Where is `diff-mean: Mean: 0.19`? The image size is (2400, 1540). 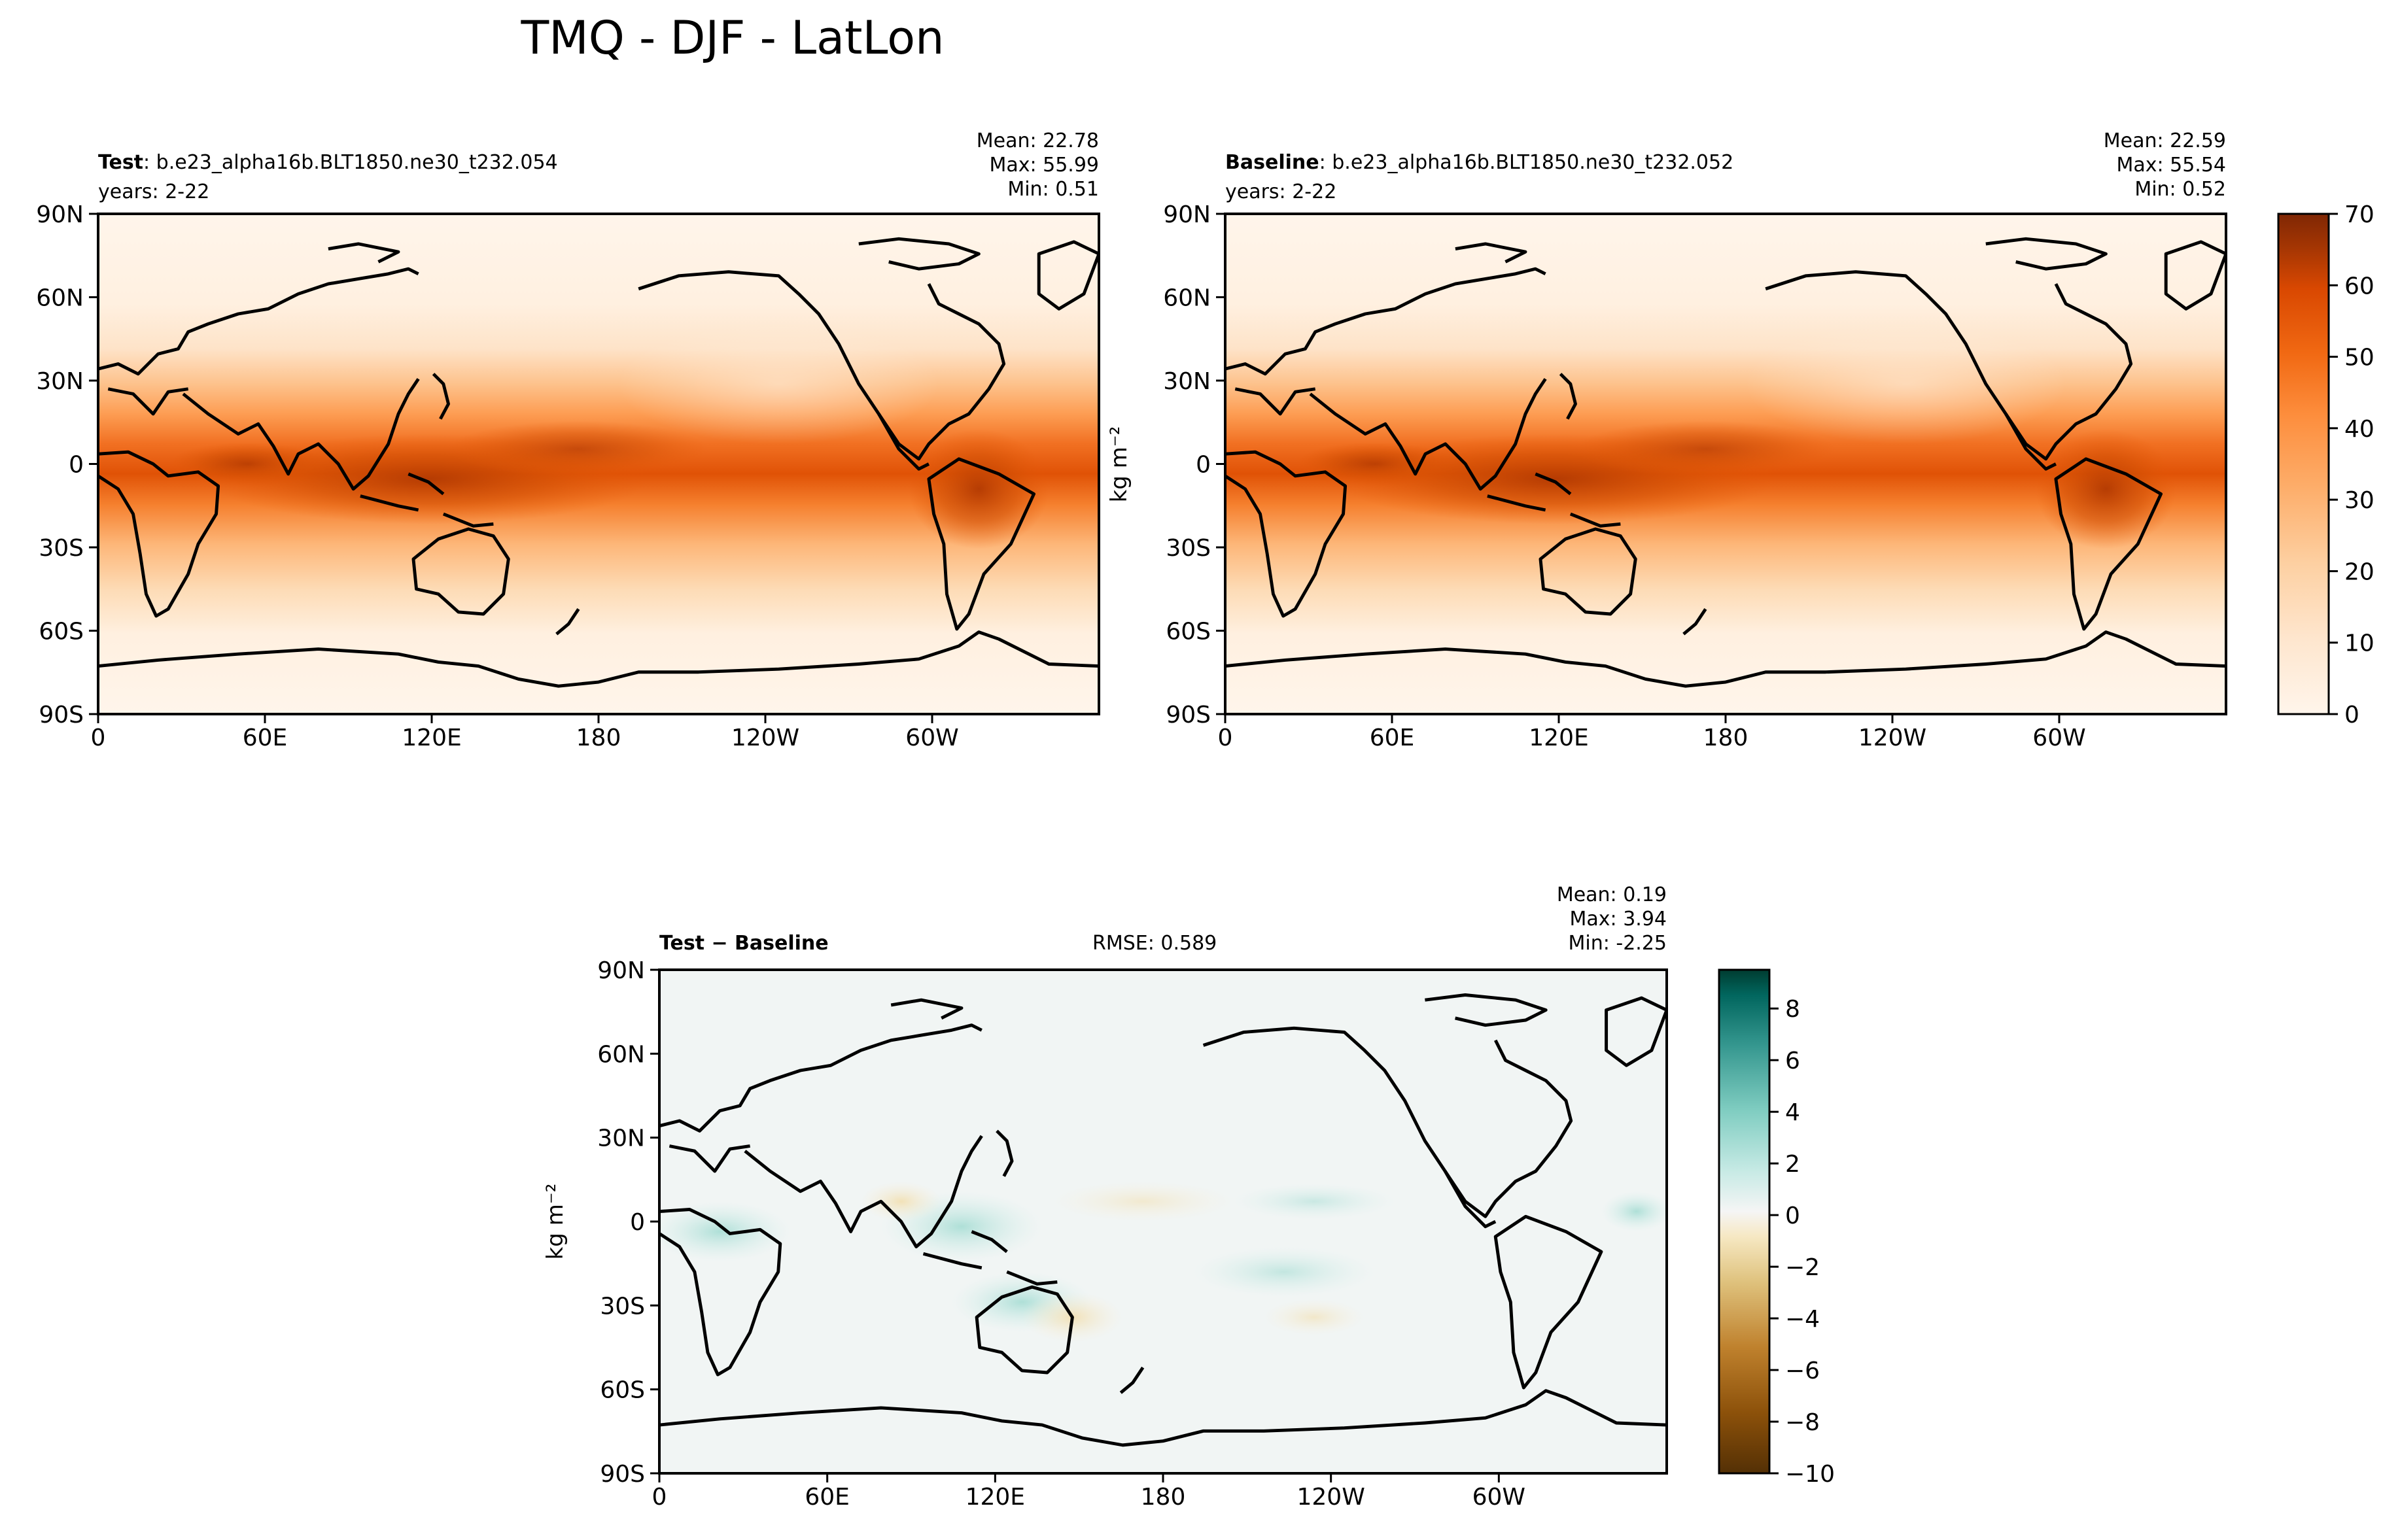 diff-mean: Mean: 0.19 is located at coordinates (1612, 894).